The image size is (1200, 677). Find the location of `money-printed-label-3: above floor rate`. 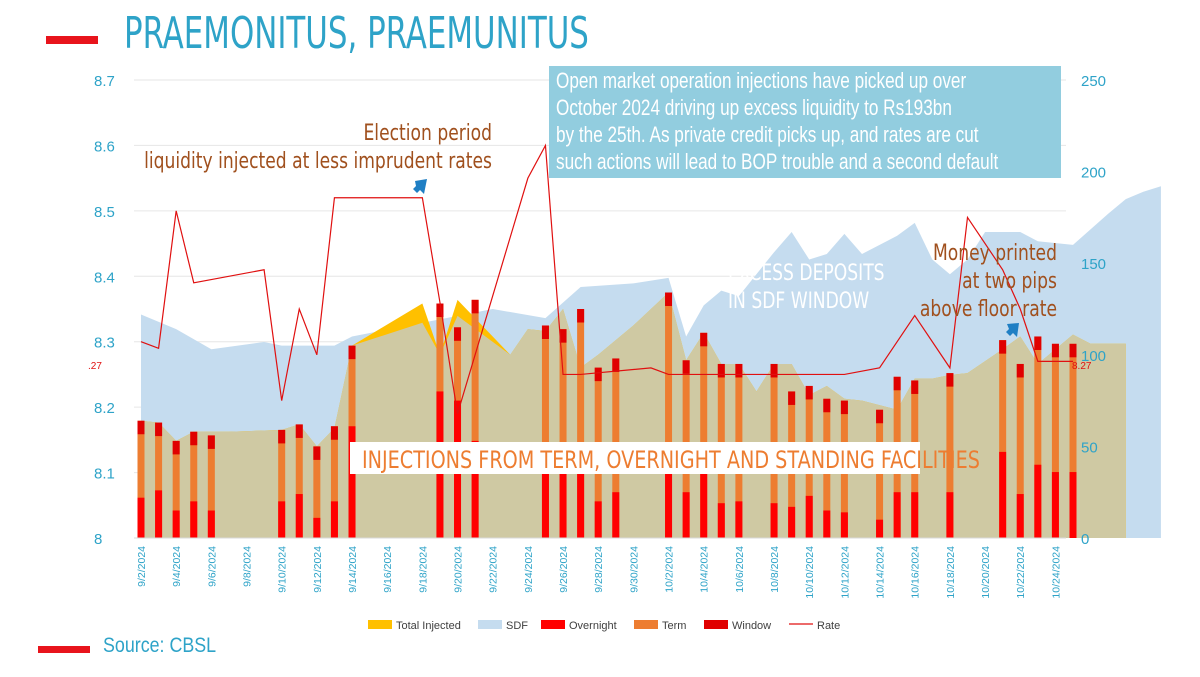

money-printed-label-3: above floor rate is located at coordinates (988, 309).